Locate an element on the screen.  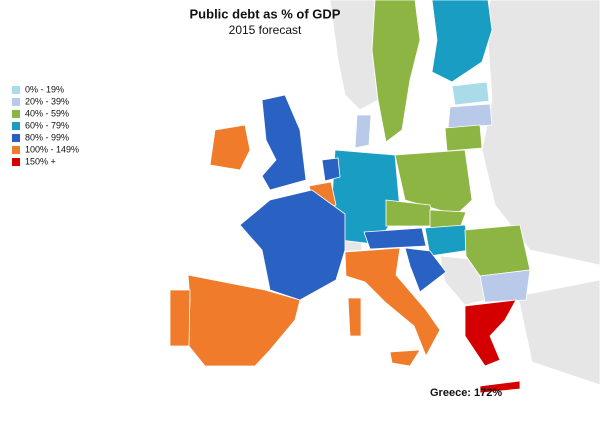
russia is located at coordinates (540, 133).